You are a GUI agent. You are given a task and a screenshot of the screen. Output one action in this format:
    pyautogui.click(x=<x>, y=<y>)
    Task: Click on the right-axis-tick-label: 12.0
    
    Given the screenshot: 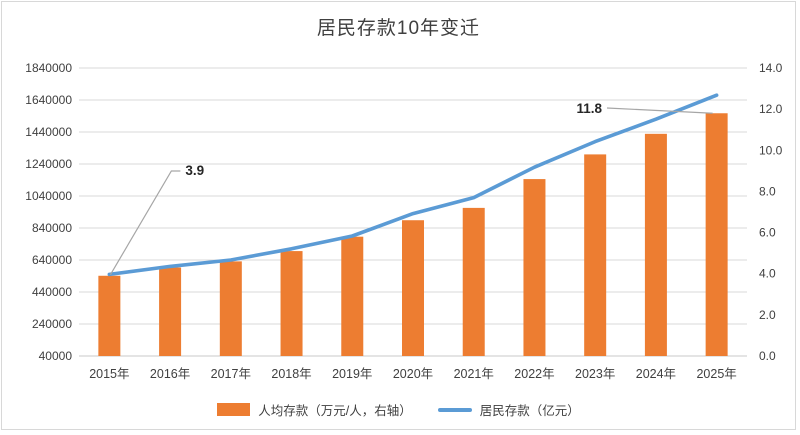 What is the action you would take?
    pyautogui.click(x=771, y=109)
    